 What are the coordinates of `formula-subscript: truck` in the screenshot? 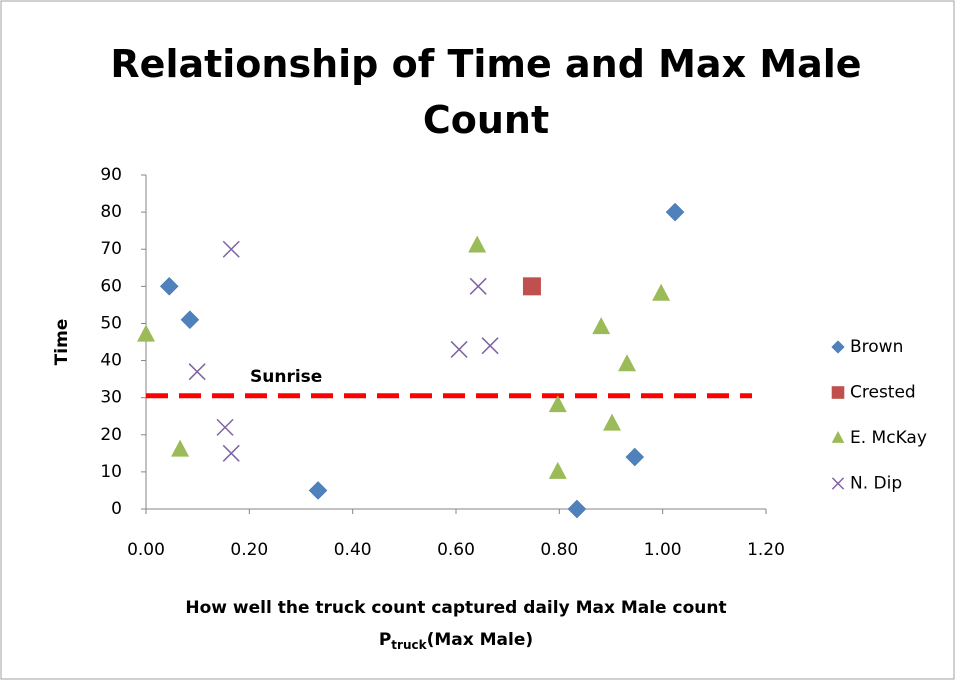 It's located at (409, 645).